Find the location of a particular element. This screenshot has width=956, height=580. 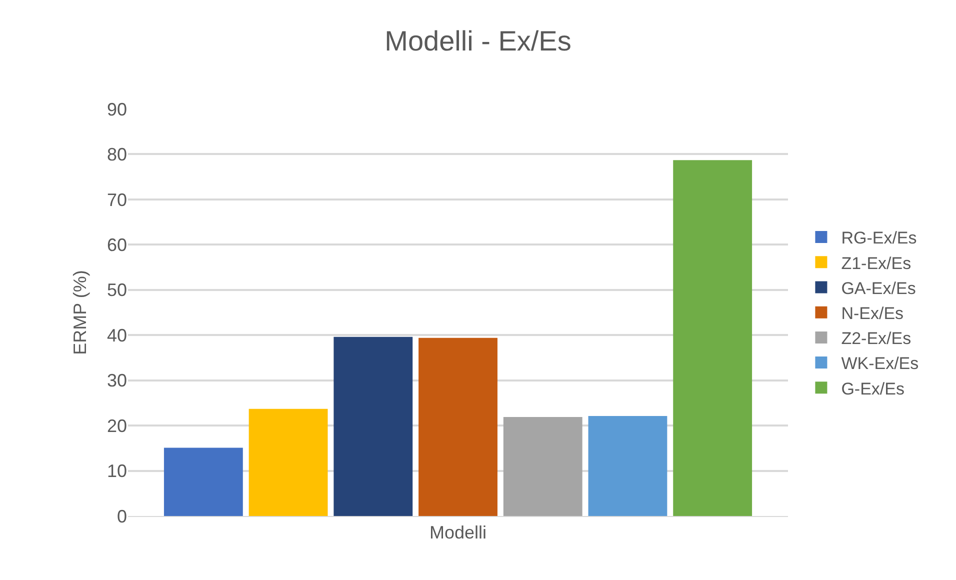

legend-label: G-Ex/Es is located at coordinates (872, 388).